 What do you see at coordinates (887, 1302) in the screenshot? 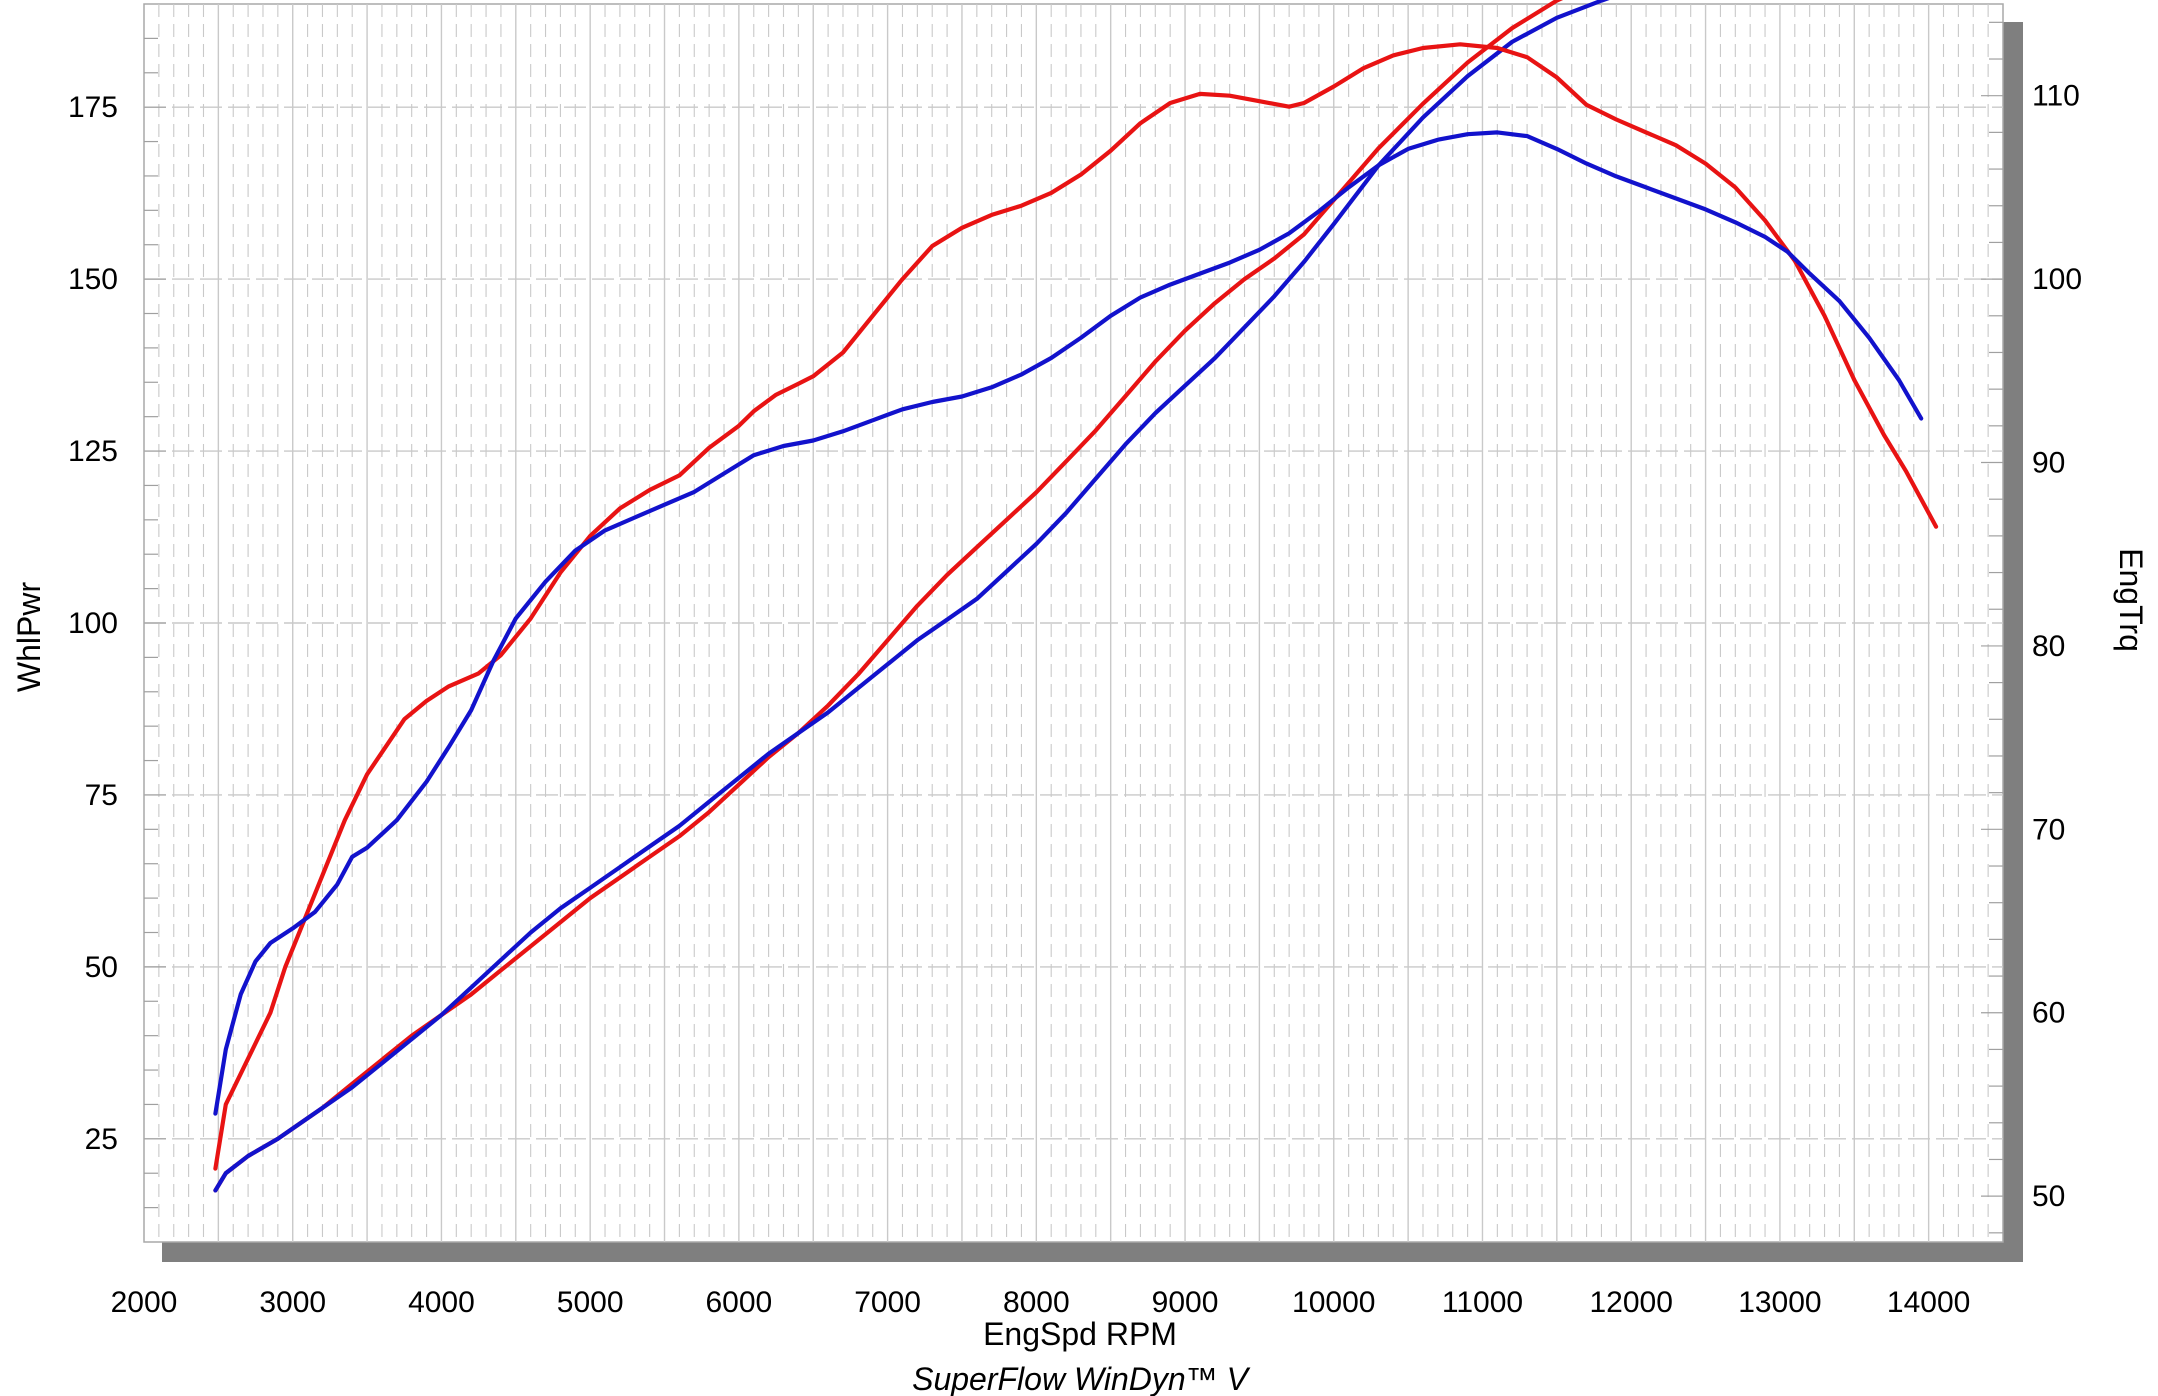
I see `x-tick-label: 7000` at bounding box center [887, 1302].